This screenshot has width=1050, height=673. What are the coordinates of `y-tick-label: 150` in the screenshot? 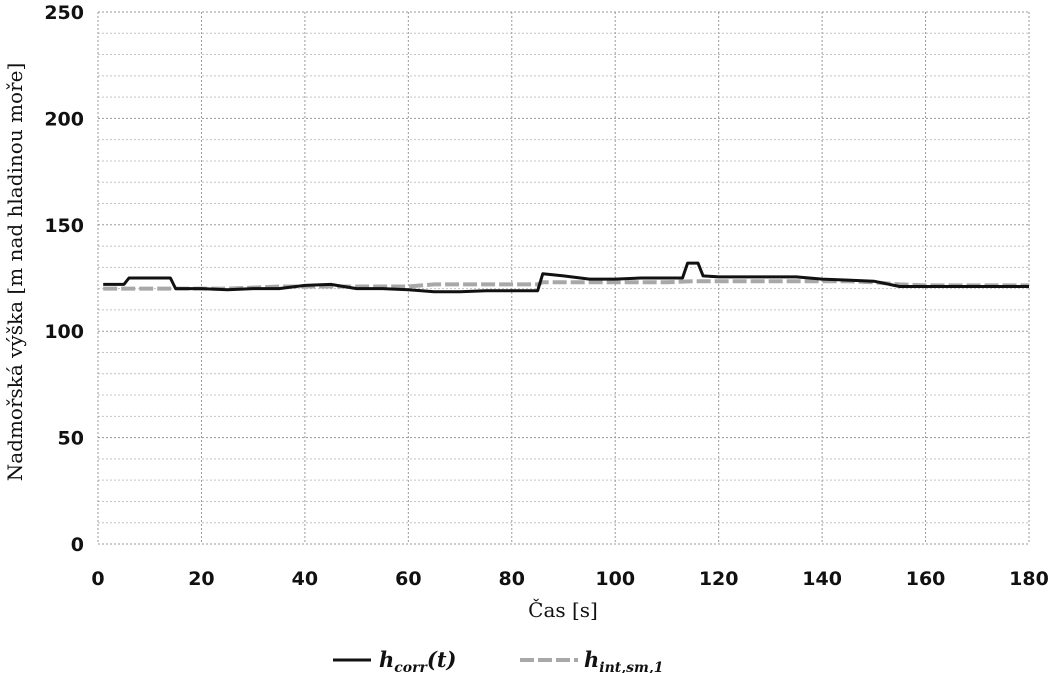 It's located at (64, 226).